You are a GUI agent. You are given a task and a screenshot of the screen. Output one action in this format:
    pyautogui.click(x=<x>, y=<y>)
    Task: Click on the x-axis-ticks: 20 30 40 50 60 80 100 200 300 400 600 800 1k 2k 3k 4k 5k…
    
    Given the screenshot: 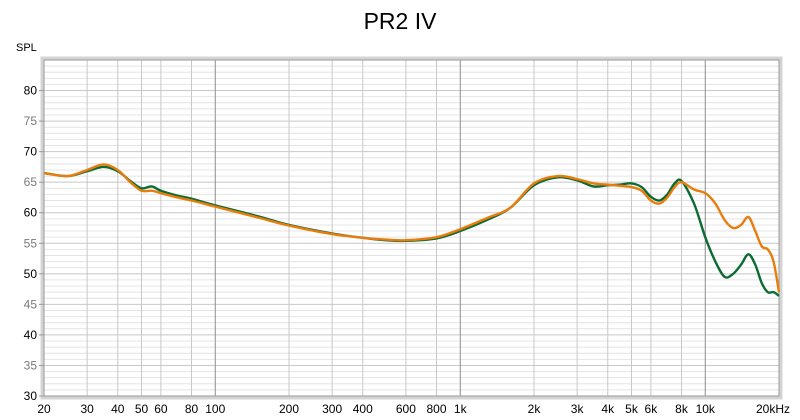 What is the action you would take?
    pyautogui.click(x=413, y=409)
    